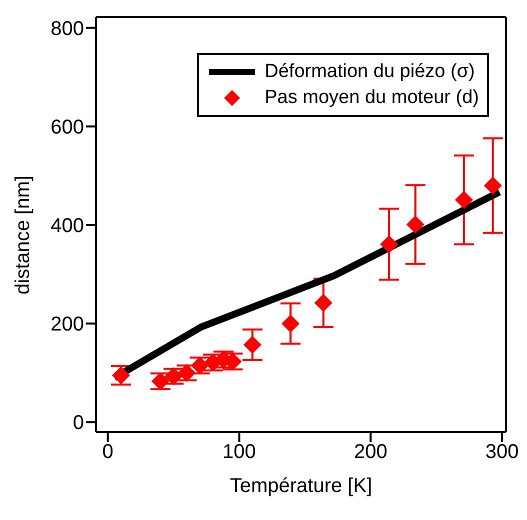 The height and width of the screenshot is (520, 527). What do you see at coordinates (502, 452) in the screenshot?
I see `x-tick-label: 300` at bounding box center [502, 452].